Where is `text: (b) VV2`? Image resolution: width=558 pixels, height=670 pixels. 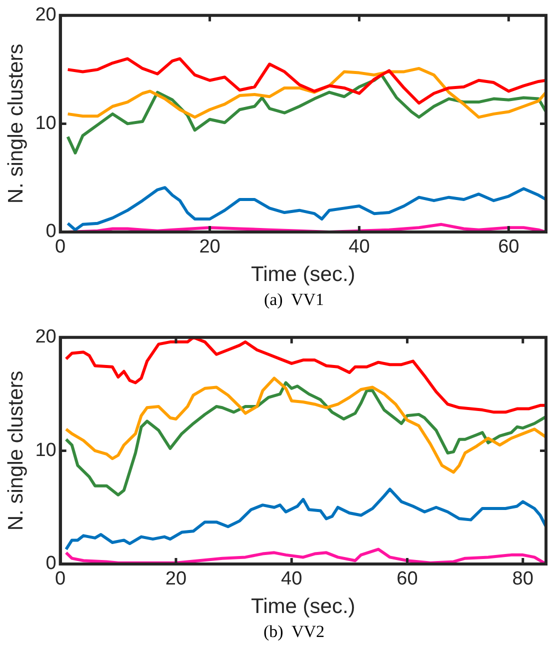 text: (b) VV2 is located at coordinates (294, 632).